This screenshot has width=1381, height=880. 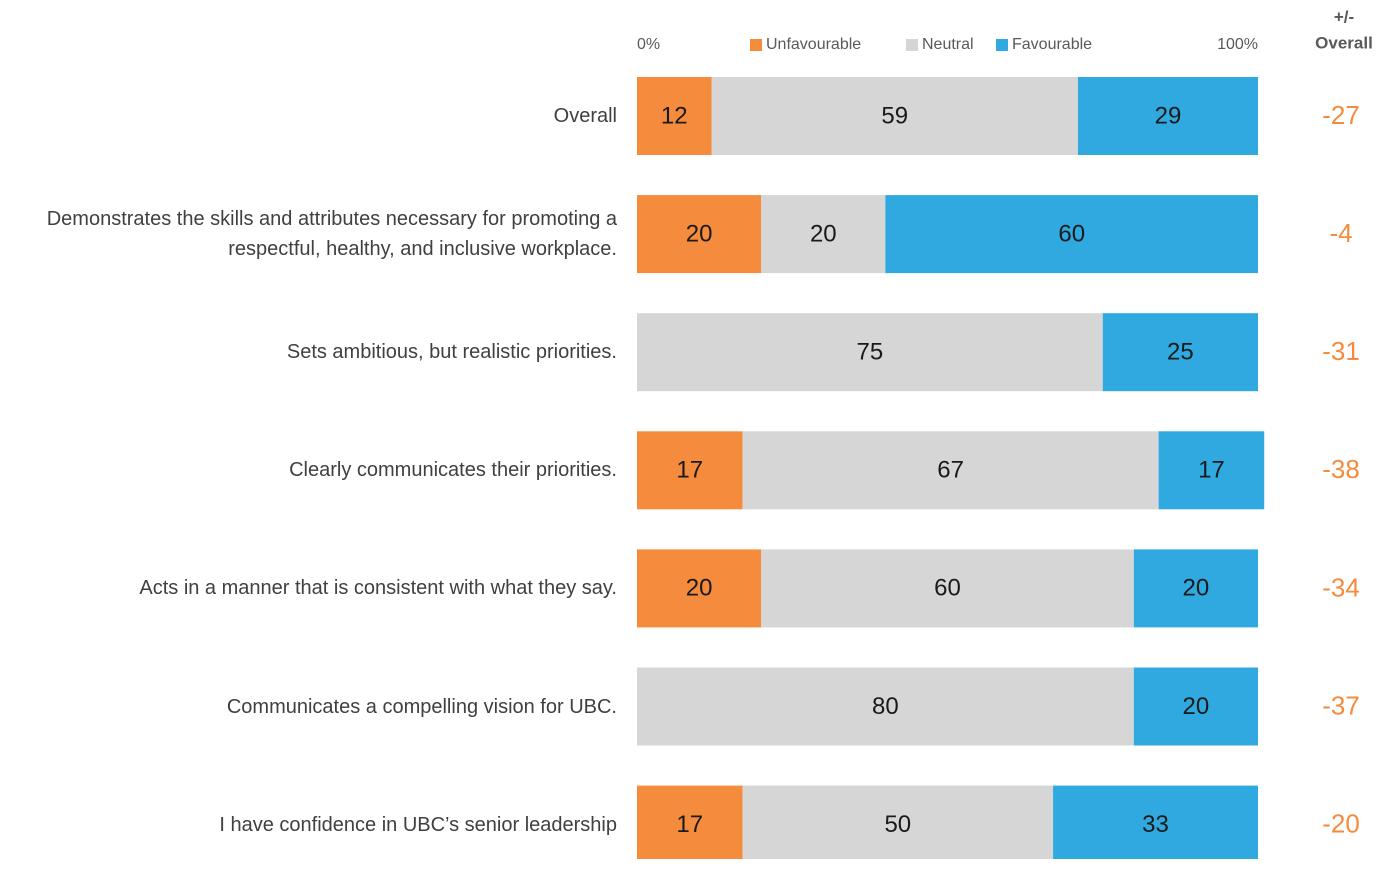 I want to click on diff-value: -4, so click(x=1340, y=233).